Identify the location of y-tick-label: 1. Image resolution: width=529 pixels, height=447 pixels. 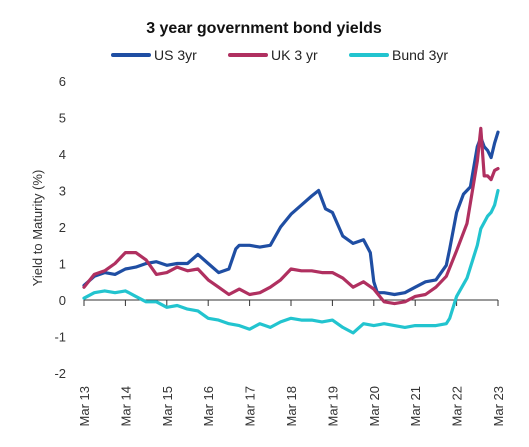
(62, 264).